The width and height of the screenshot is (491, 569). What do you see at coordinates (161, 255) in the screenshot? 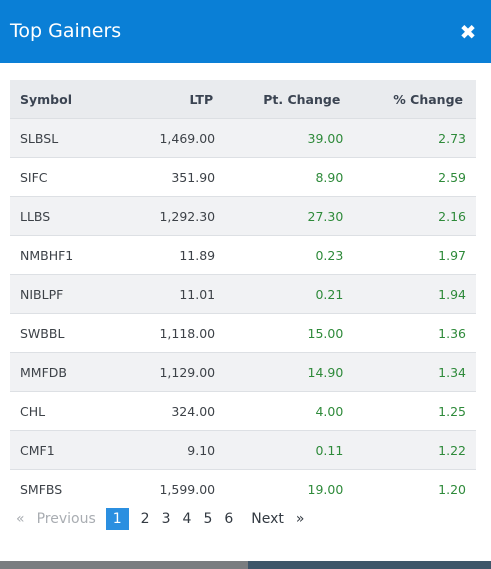
I see `ltp-cell: 11.89` at bounding box center [161, 255].